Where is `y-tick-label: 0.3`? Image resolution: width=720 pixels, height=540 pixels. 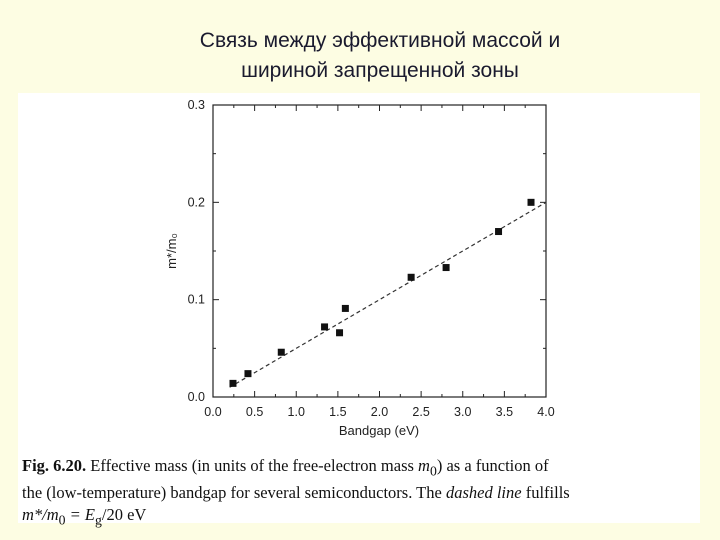
y-tick-label: 0.3 is located at coordinates (196, 105).